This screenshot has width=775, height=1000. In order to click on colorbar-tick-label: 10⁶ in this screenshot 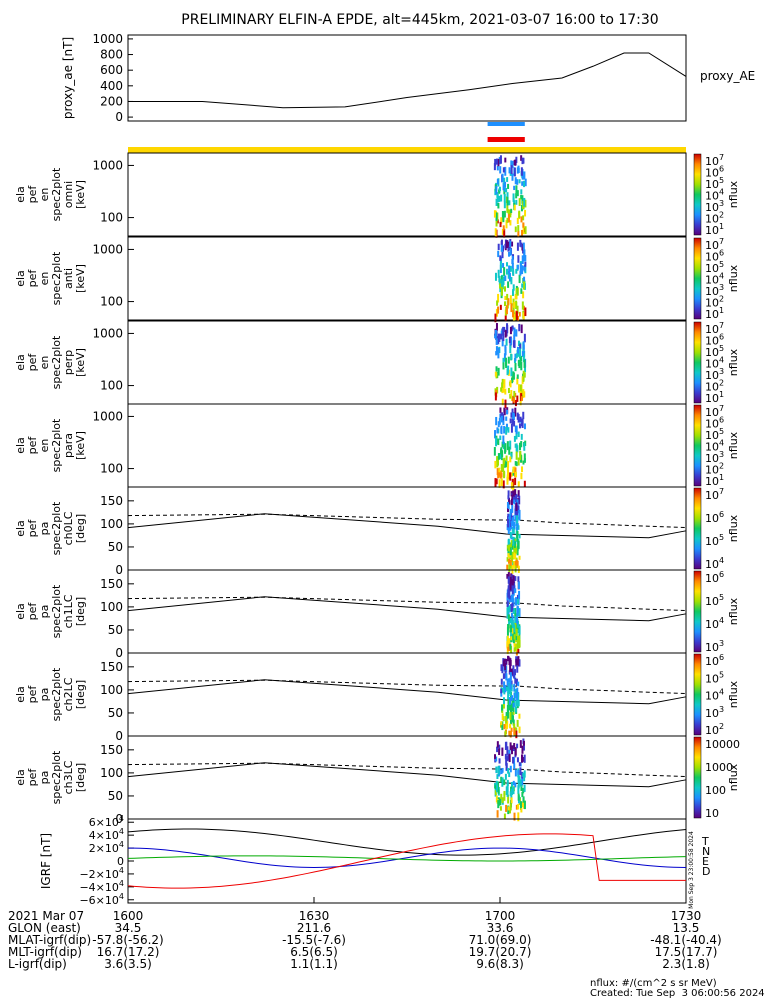, I will do `click(714, 577)`.